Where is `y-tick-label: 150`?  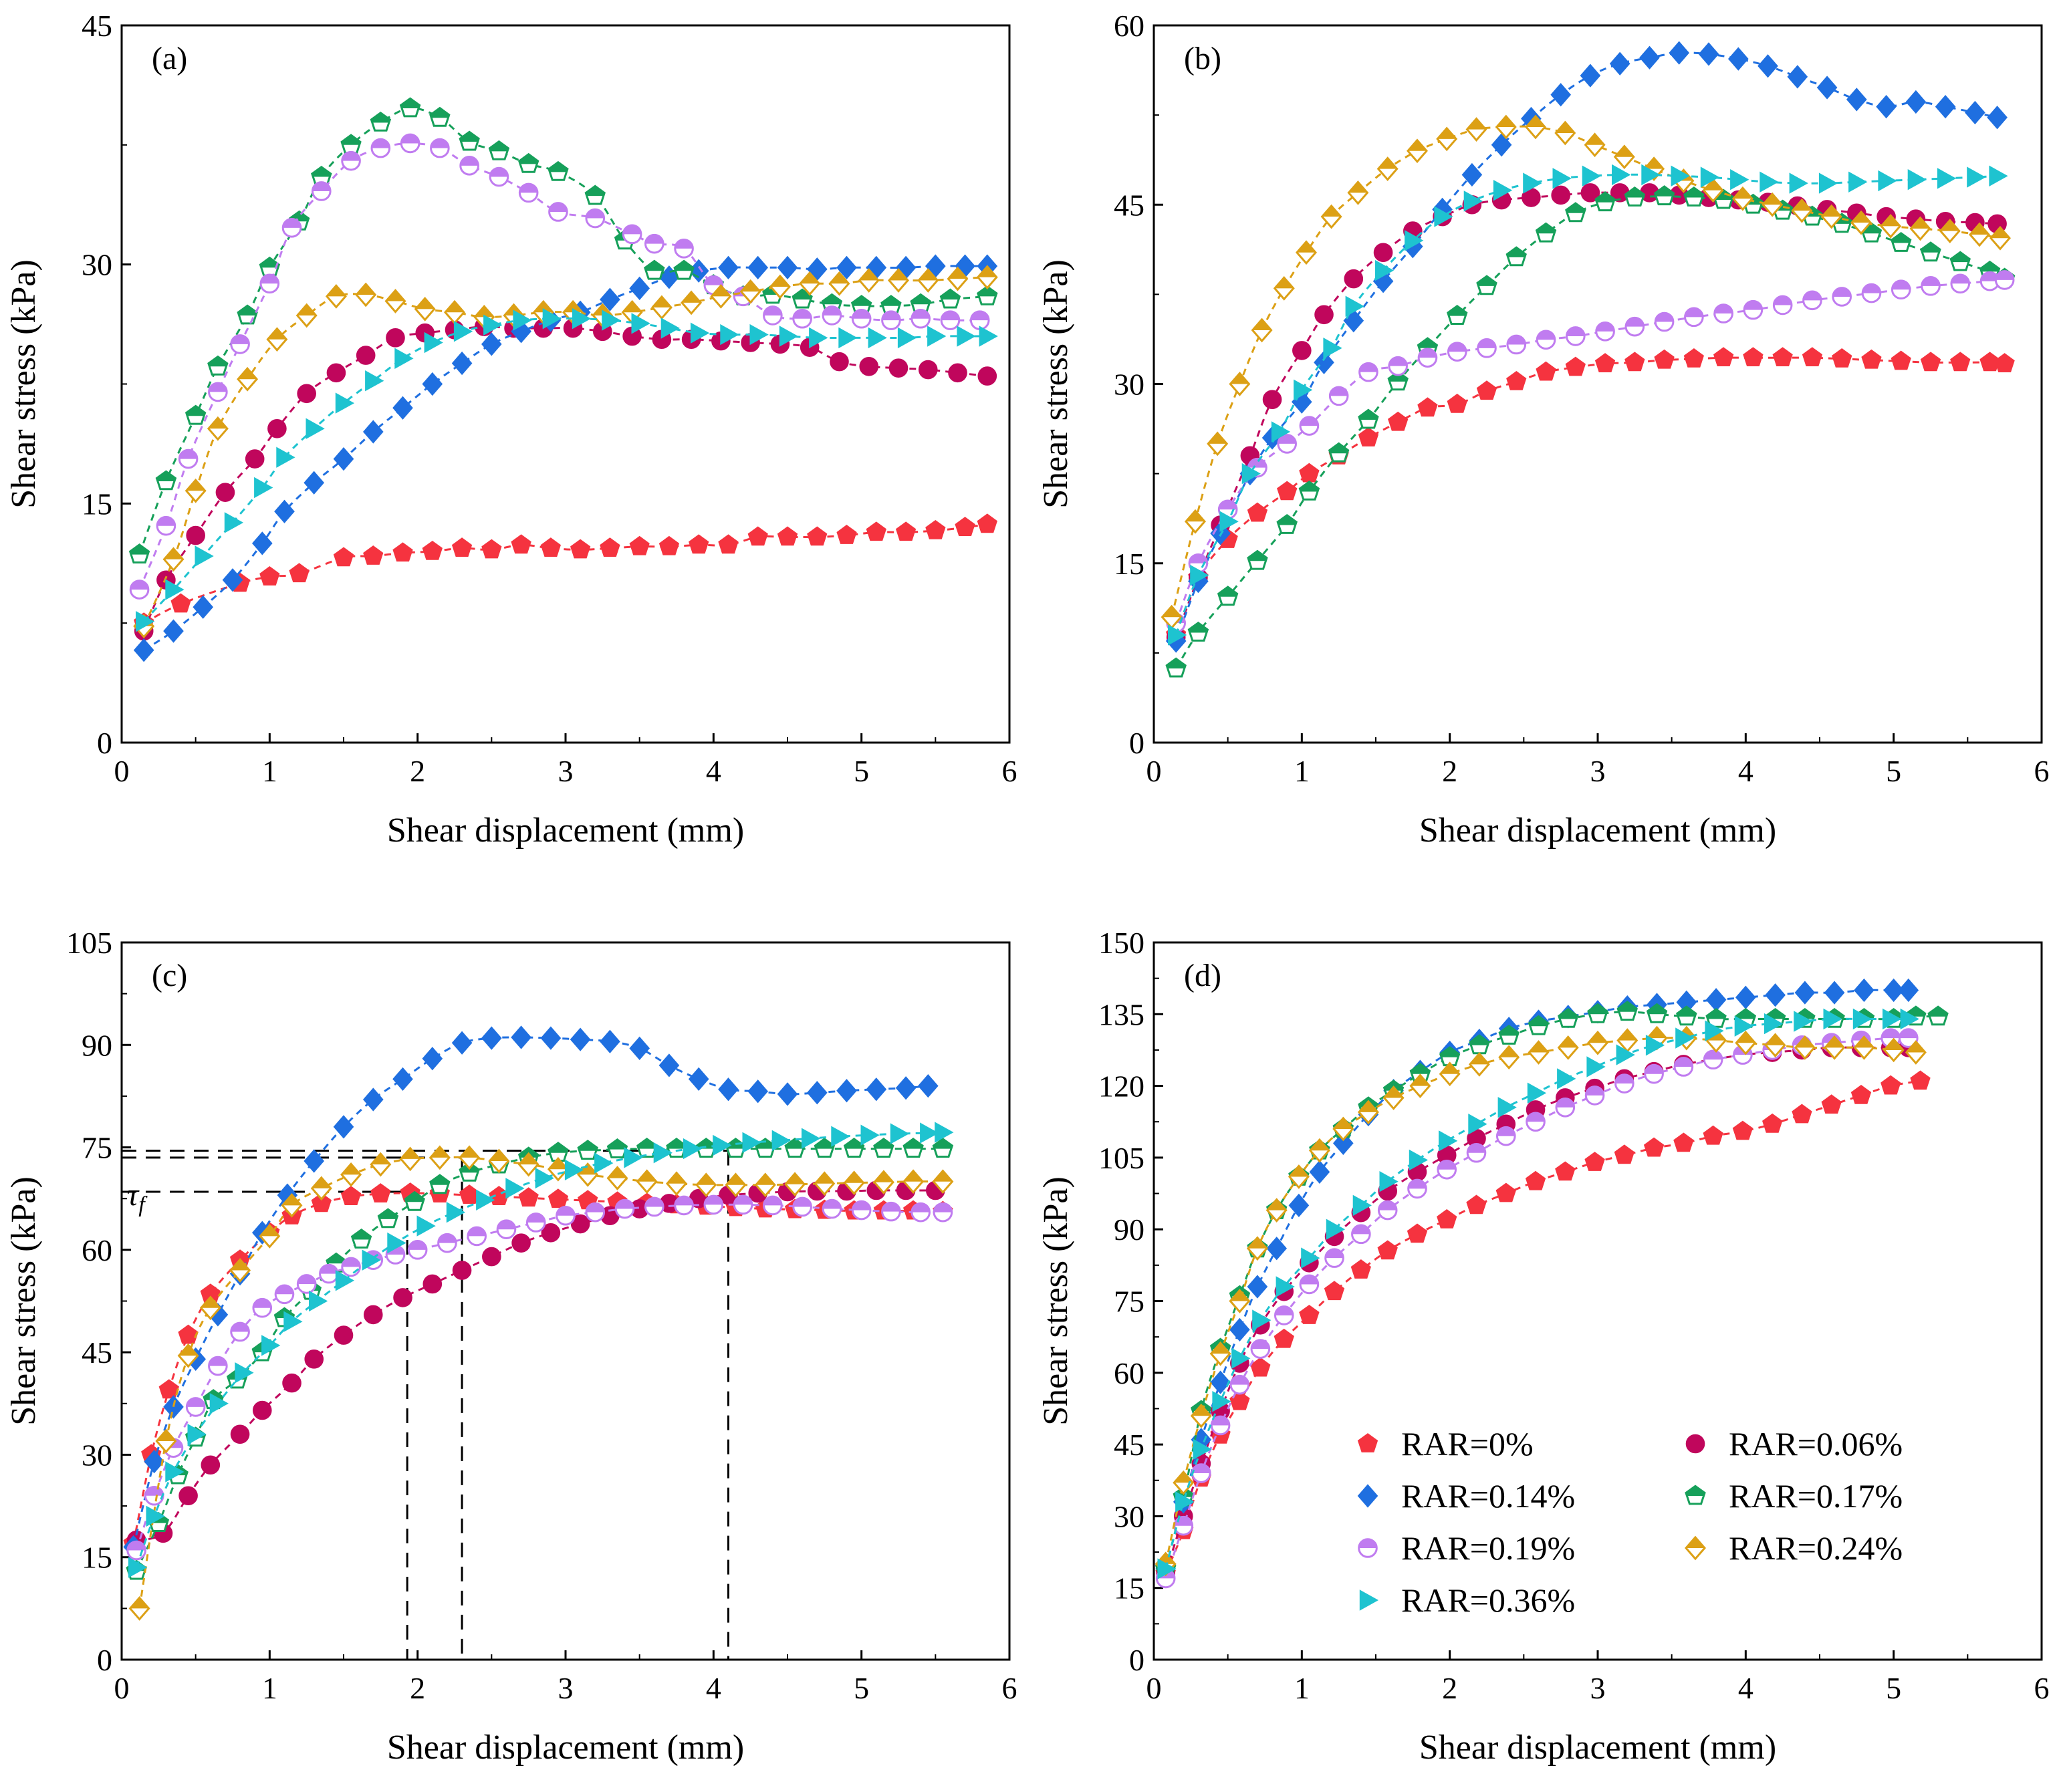
y-tick-label: 150 is located at coordinates (1121, 943).